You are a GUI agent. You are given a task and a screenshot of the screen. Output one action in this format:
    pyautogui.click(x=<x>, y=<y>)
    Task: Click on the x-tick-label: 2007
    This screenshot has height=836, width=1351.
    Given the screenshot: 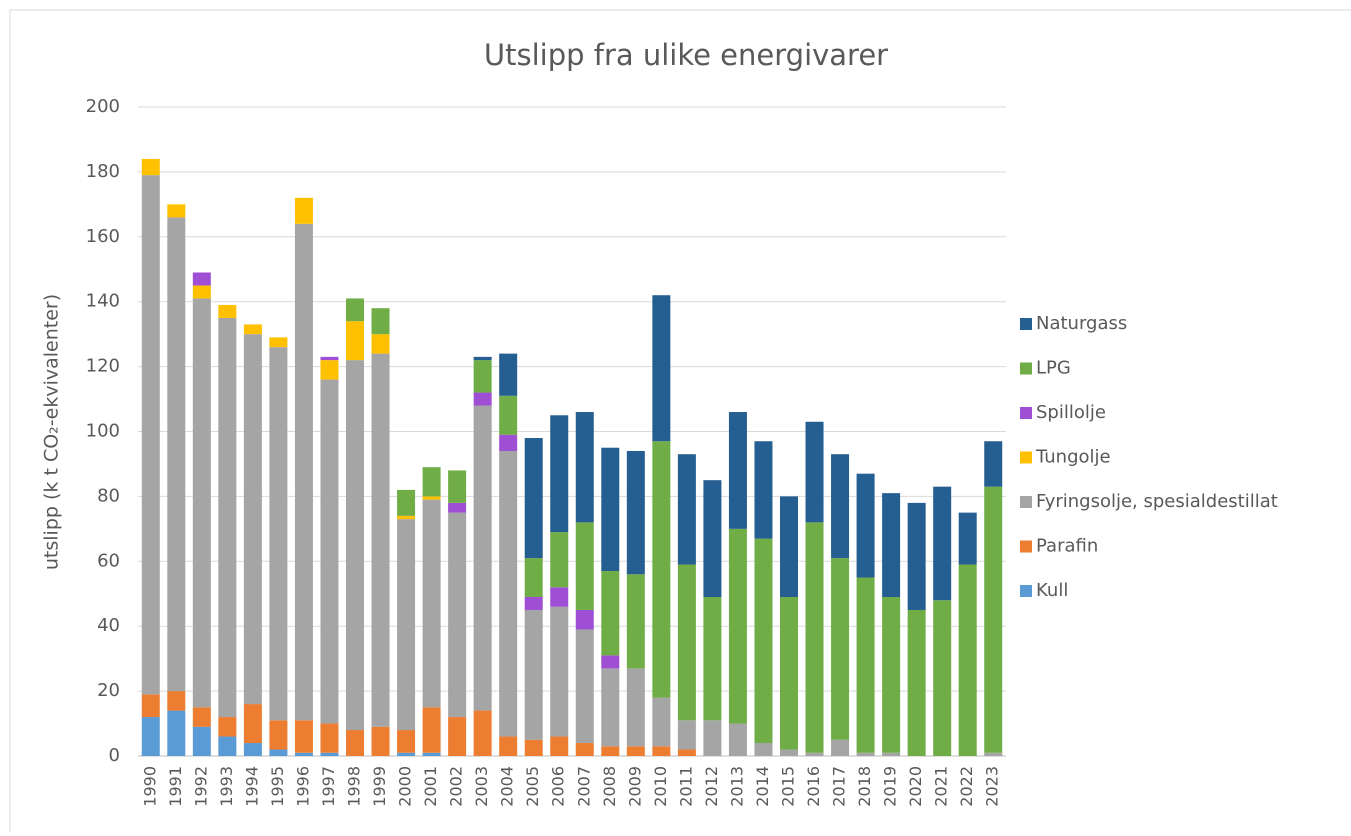 What is the action you would take?
    pyautogui.click(x=583, y=786)
    